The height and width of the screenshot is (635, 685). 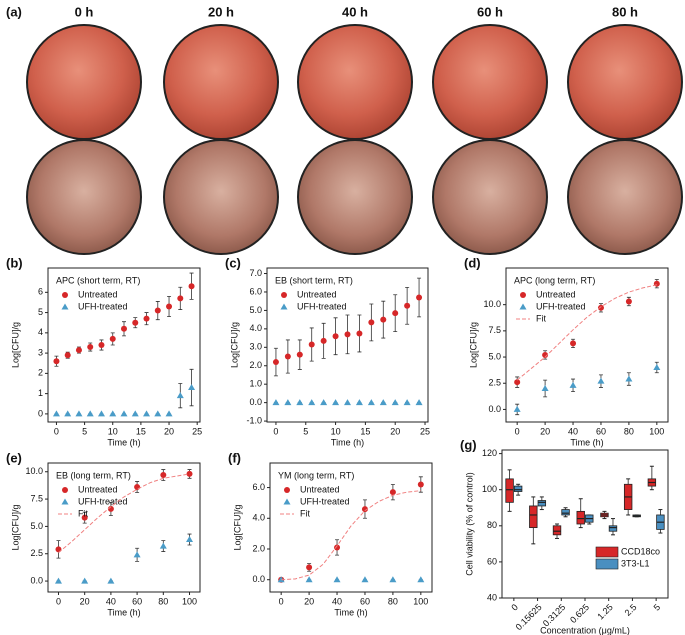 What do you see at coordinates (625, 11) in the screenshot?
I see `time-label: 80 h` at bounding box center [625, 11].